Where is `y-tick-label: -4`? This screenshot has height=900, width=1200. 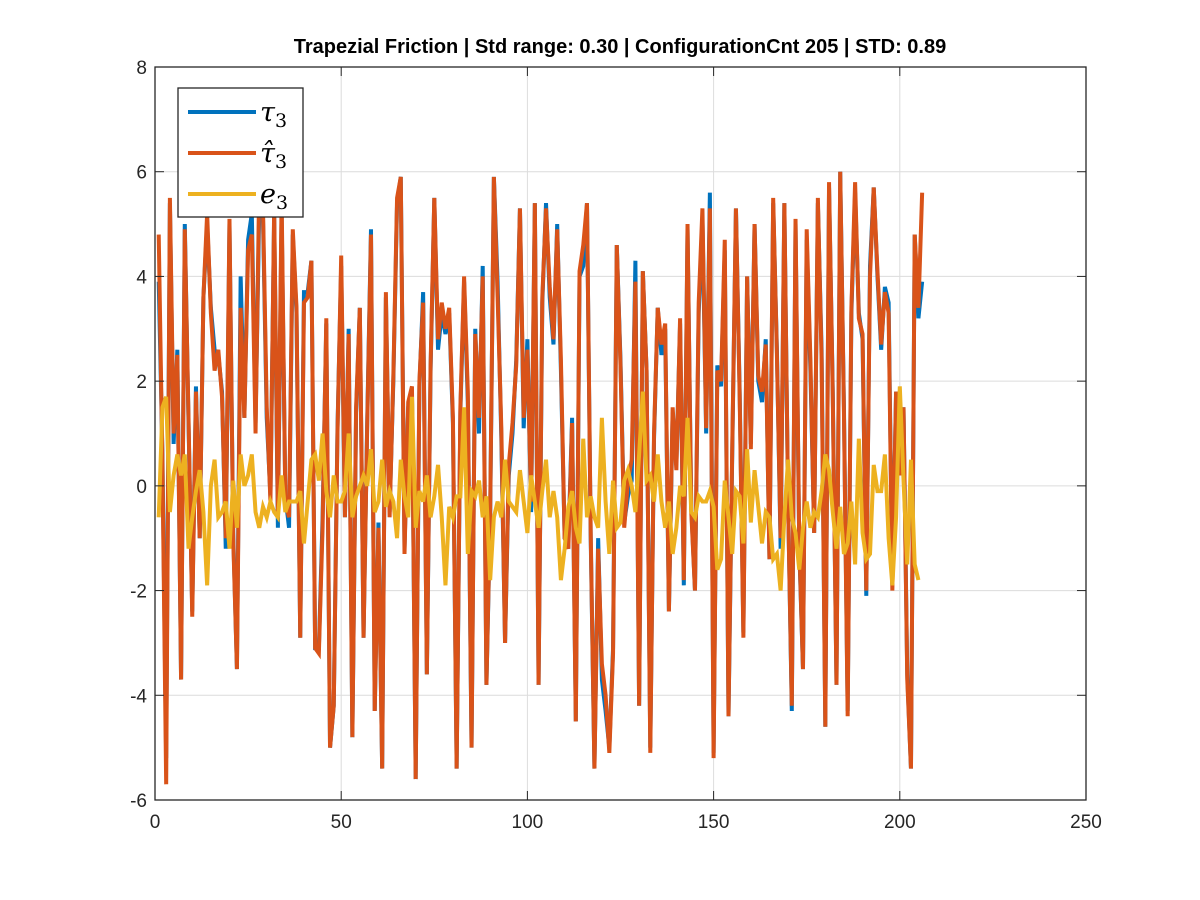 y-tick-label: -4 is located at coordinates (138, 696).